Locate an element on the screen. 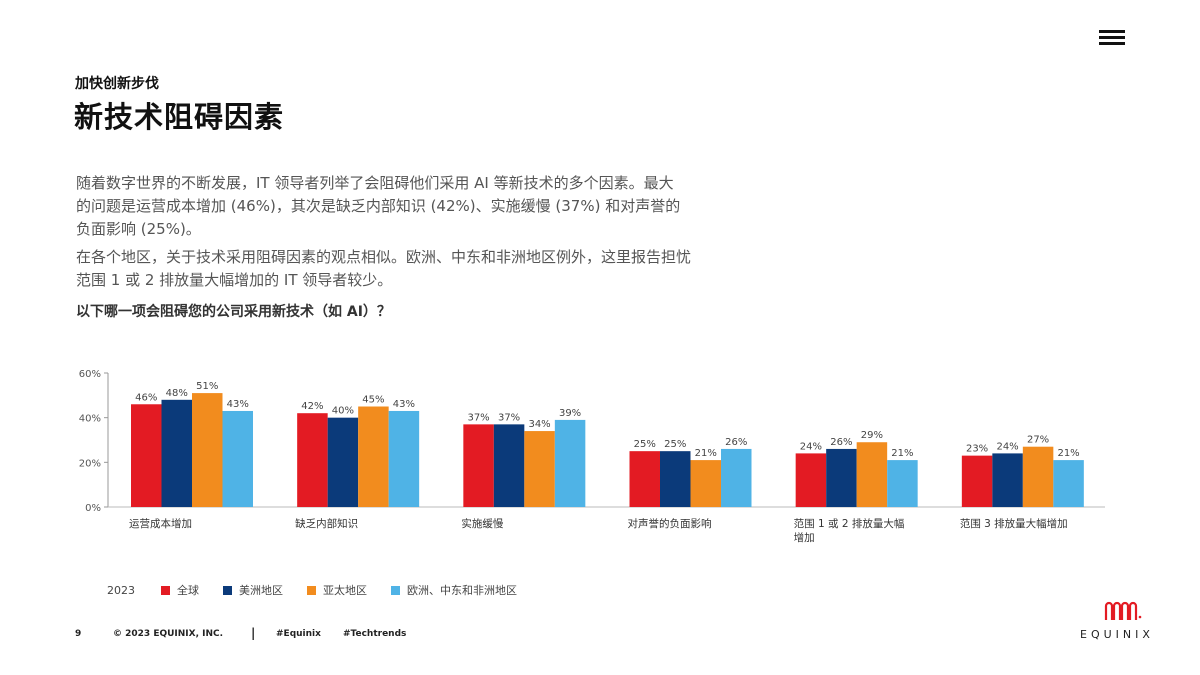 Image resolution: width=1200 pixels, height=675 pixels. page-title: 新技术阻碍因素 is located at coordinates (179, 117).